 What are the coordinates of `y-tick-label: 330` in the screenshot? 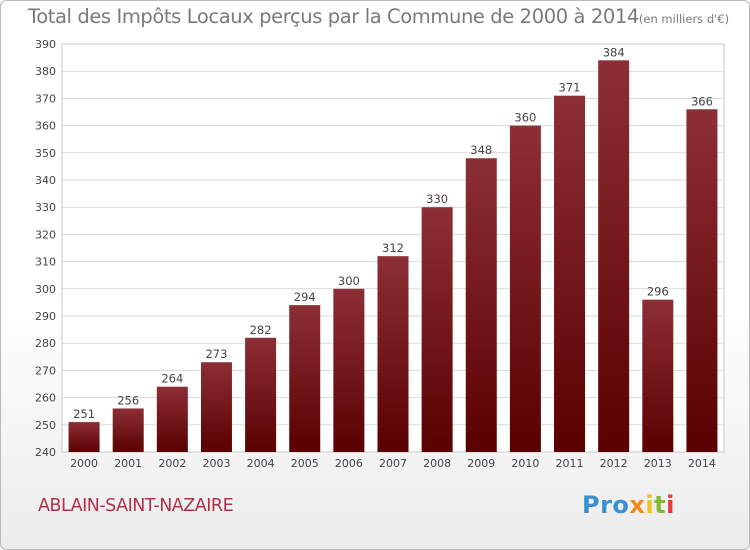 It's located at (45, 207).